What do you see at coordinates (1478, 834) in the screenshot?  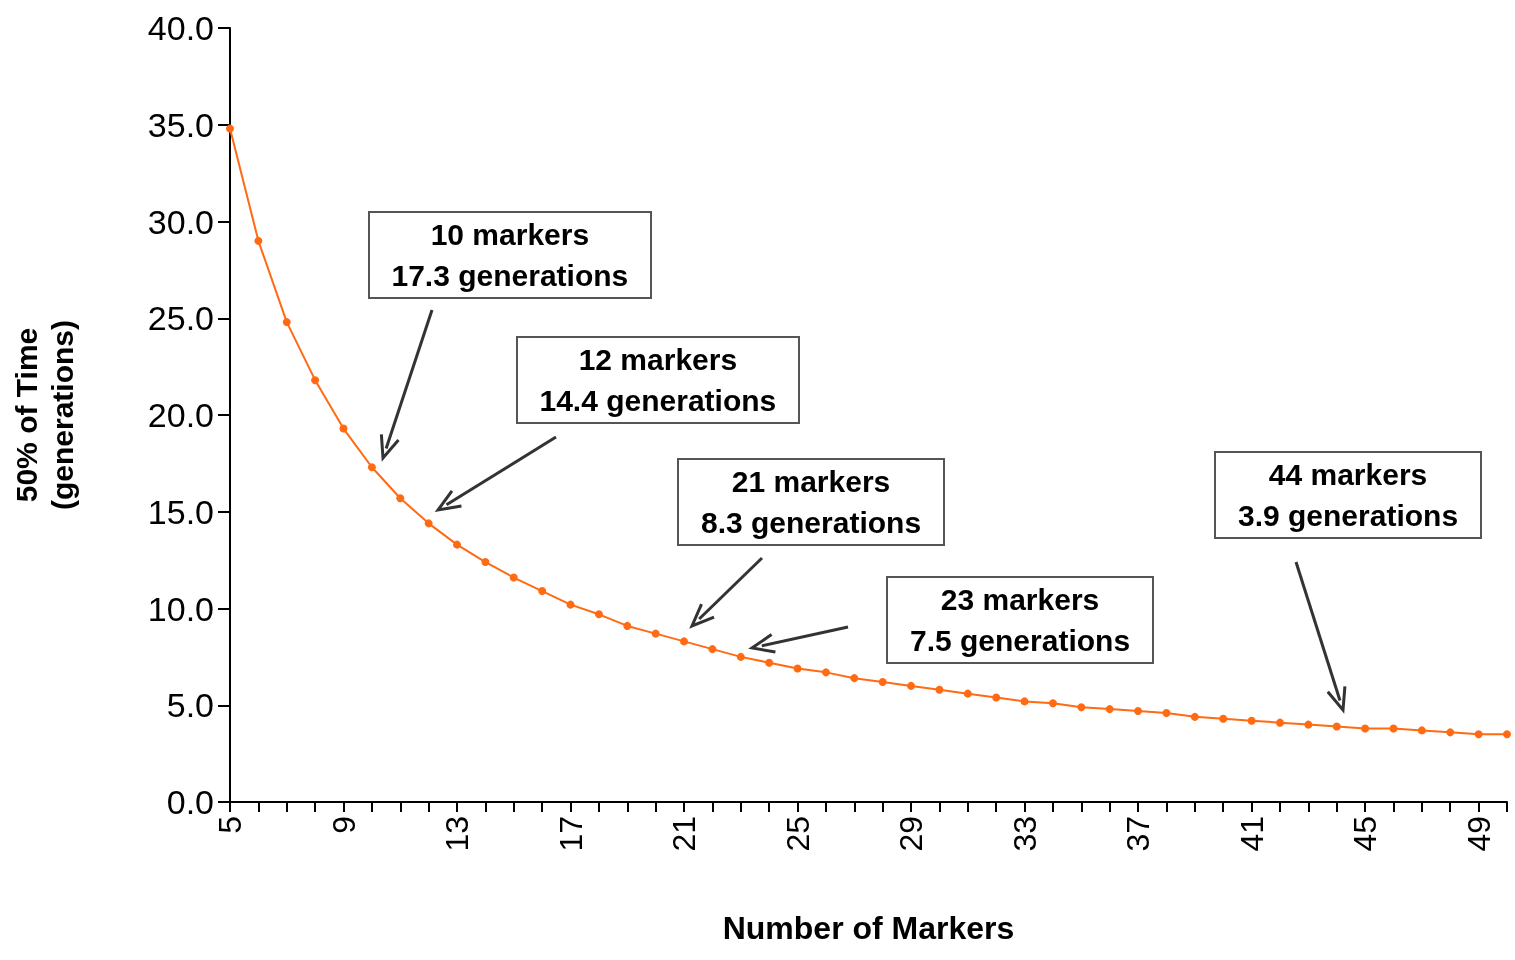 I see `x-tick-label: 49` at bounding box center [1478, 834].